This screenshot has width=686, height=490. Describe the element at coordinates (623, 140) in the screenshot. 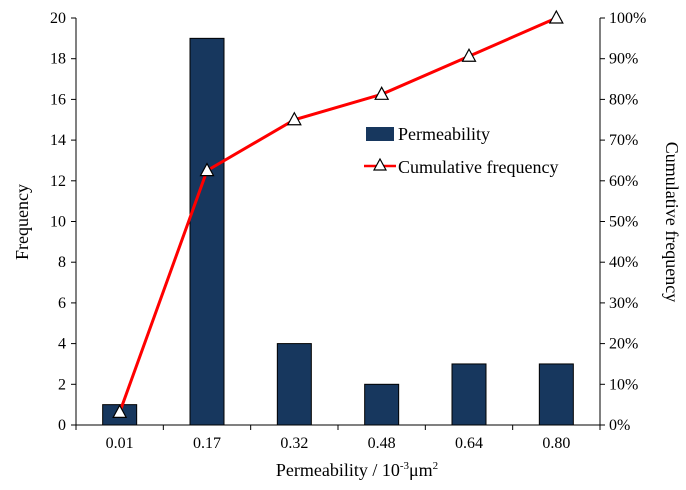

I see `y2-tick-label: 70%` at that location.